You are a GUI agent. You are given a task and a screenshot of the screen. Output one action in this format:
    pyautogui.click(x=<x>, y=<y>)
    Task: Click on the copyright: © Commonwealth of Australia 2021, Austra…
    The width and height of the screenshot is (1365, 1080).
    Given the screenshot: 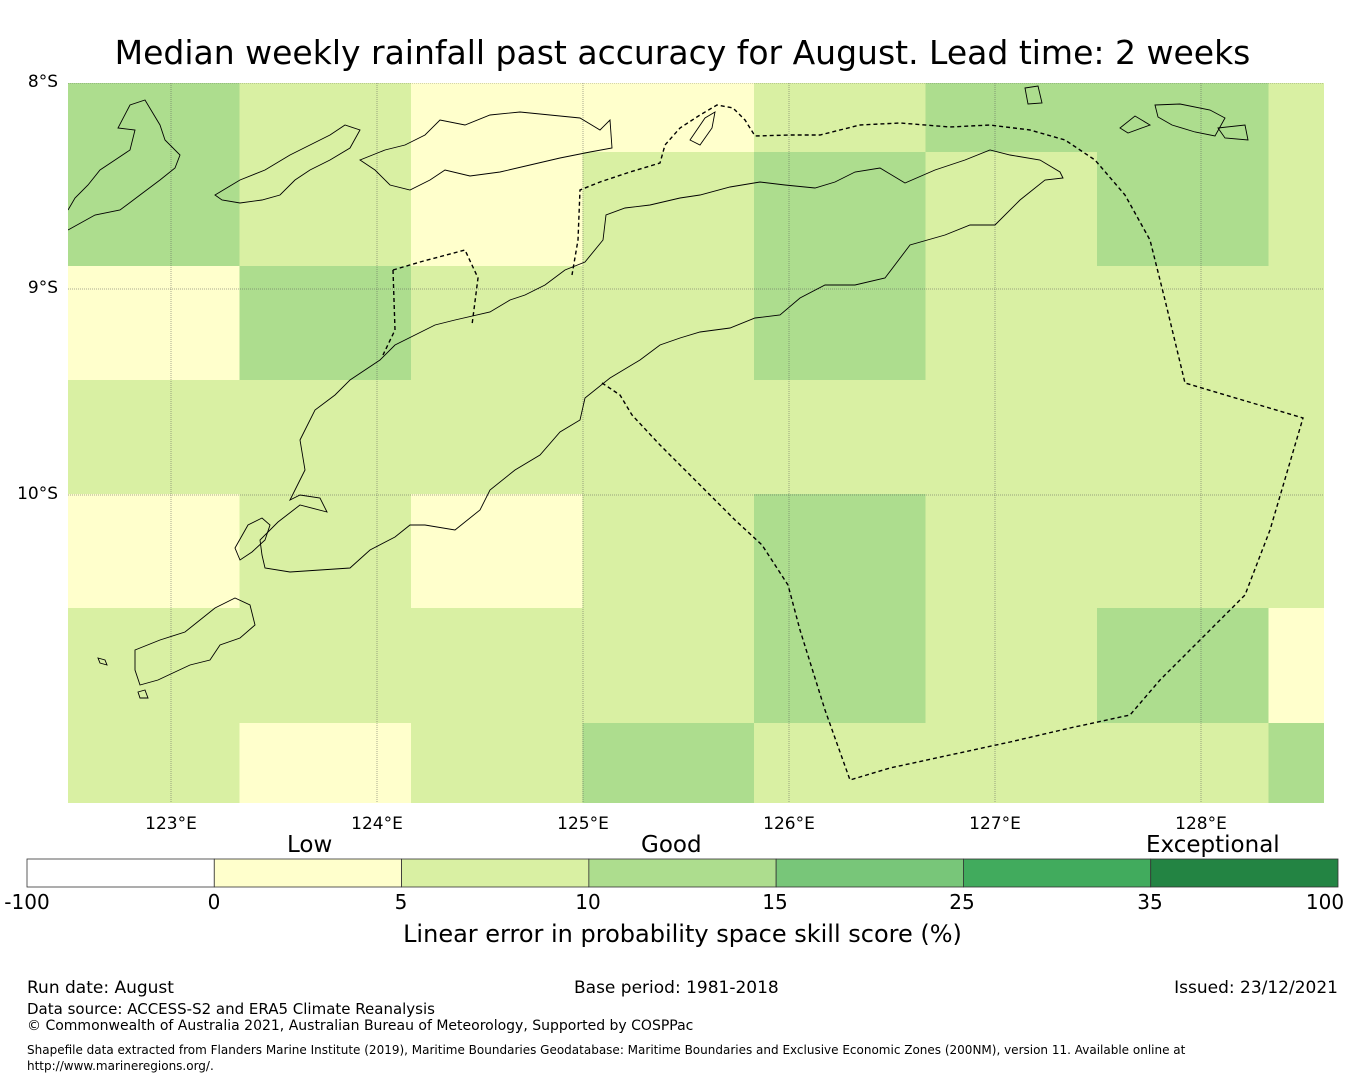 What is the action you would take?
    pyautogui.click(x=360, y=1026)
    